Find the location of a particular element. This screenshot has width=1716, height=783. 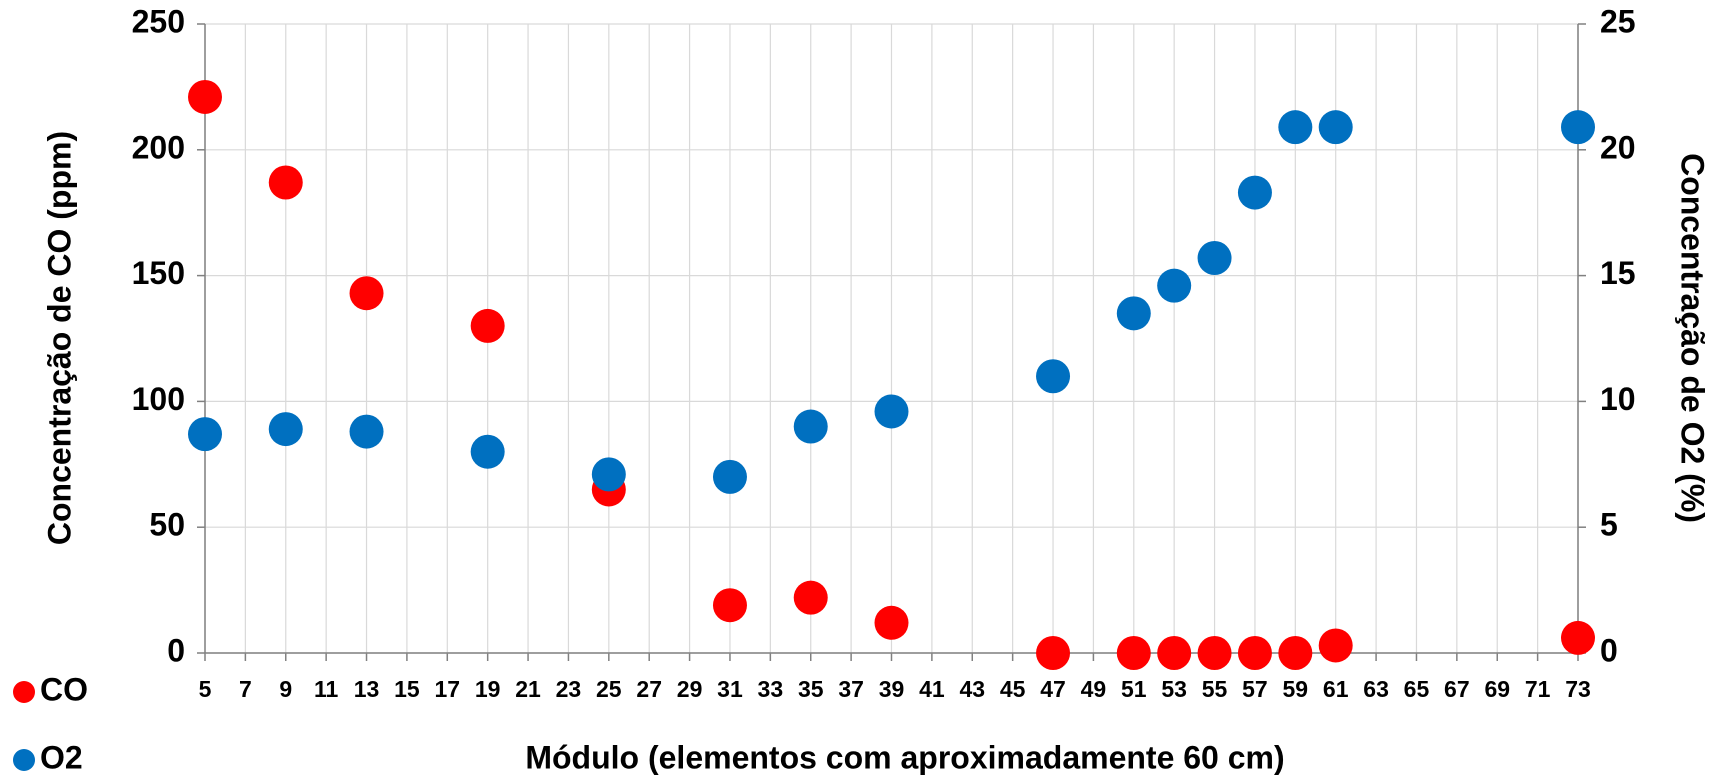

x-tick-label: 69 is located at coordinates (1497, 689).